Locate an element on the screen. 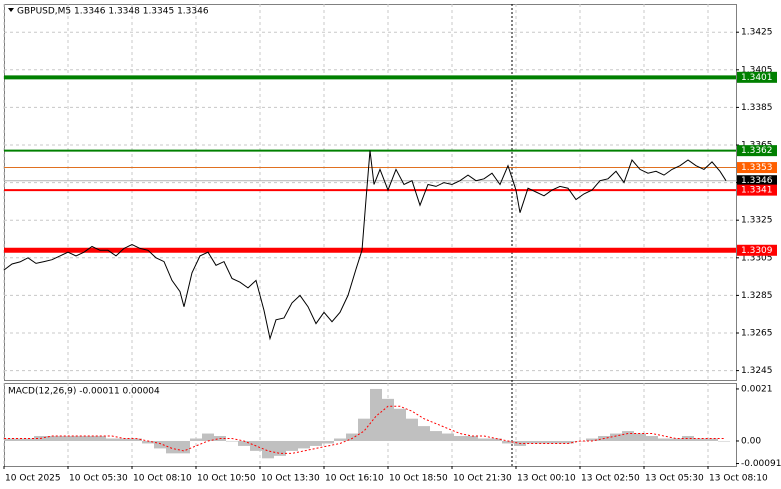 The height and width of the screenshot is (489, 781). macd-title: MACD(12,26,9) -0.00011 0.00004 is located at coordinates (84, 392).